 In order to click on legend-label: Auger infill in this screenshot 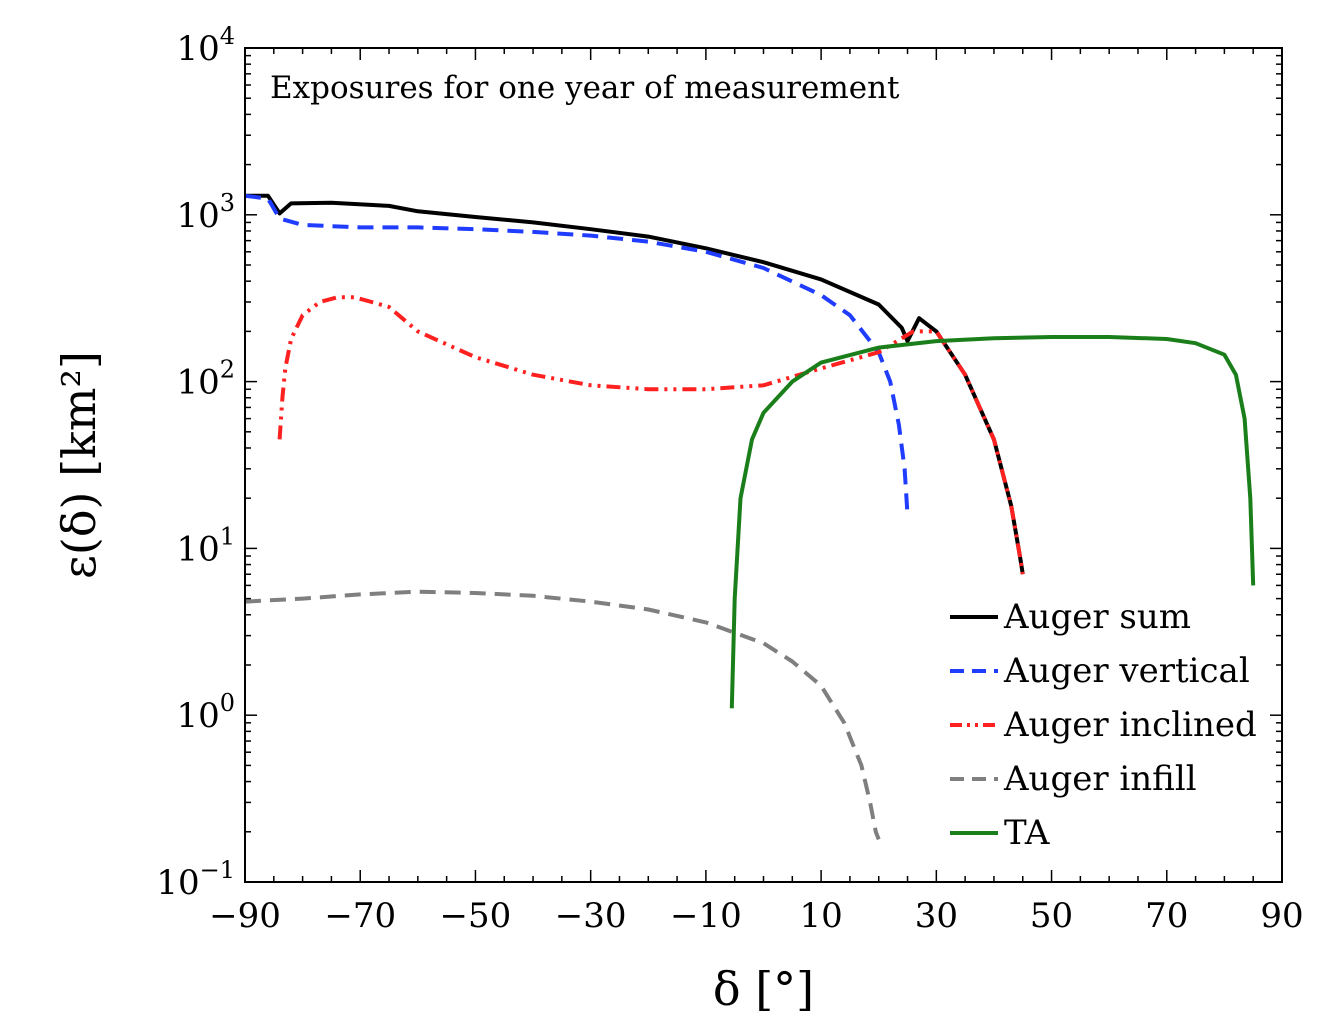, I will do `click(1100, 779)`.